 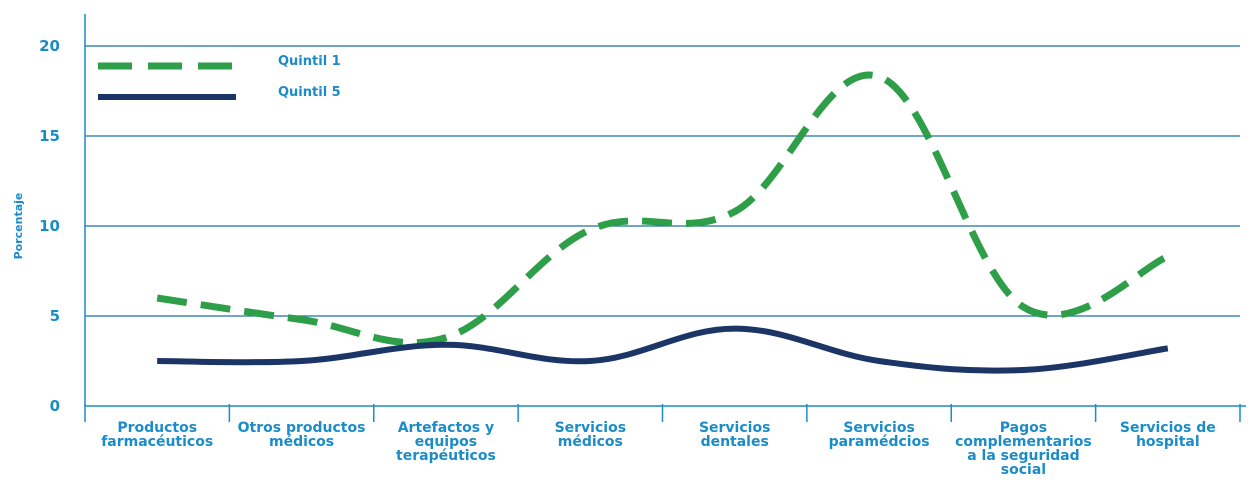 What do you see at coordinates (1023, 449) in the screenshot?
I see `x-category-label: Pagos complementarios a la seguridad social` at bounding box center [1023, 449].